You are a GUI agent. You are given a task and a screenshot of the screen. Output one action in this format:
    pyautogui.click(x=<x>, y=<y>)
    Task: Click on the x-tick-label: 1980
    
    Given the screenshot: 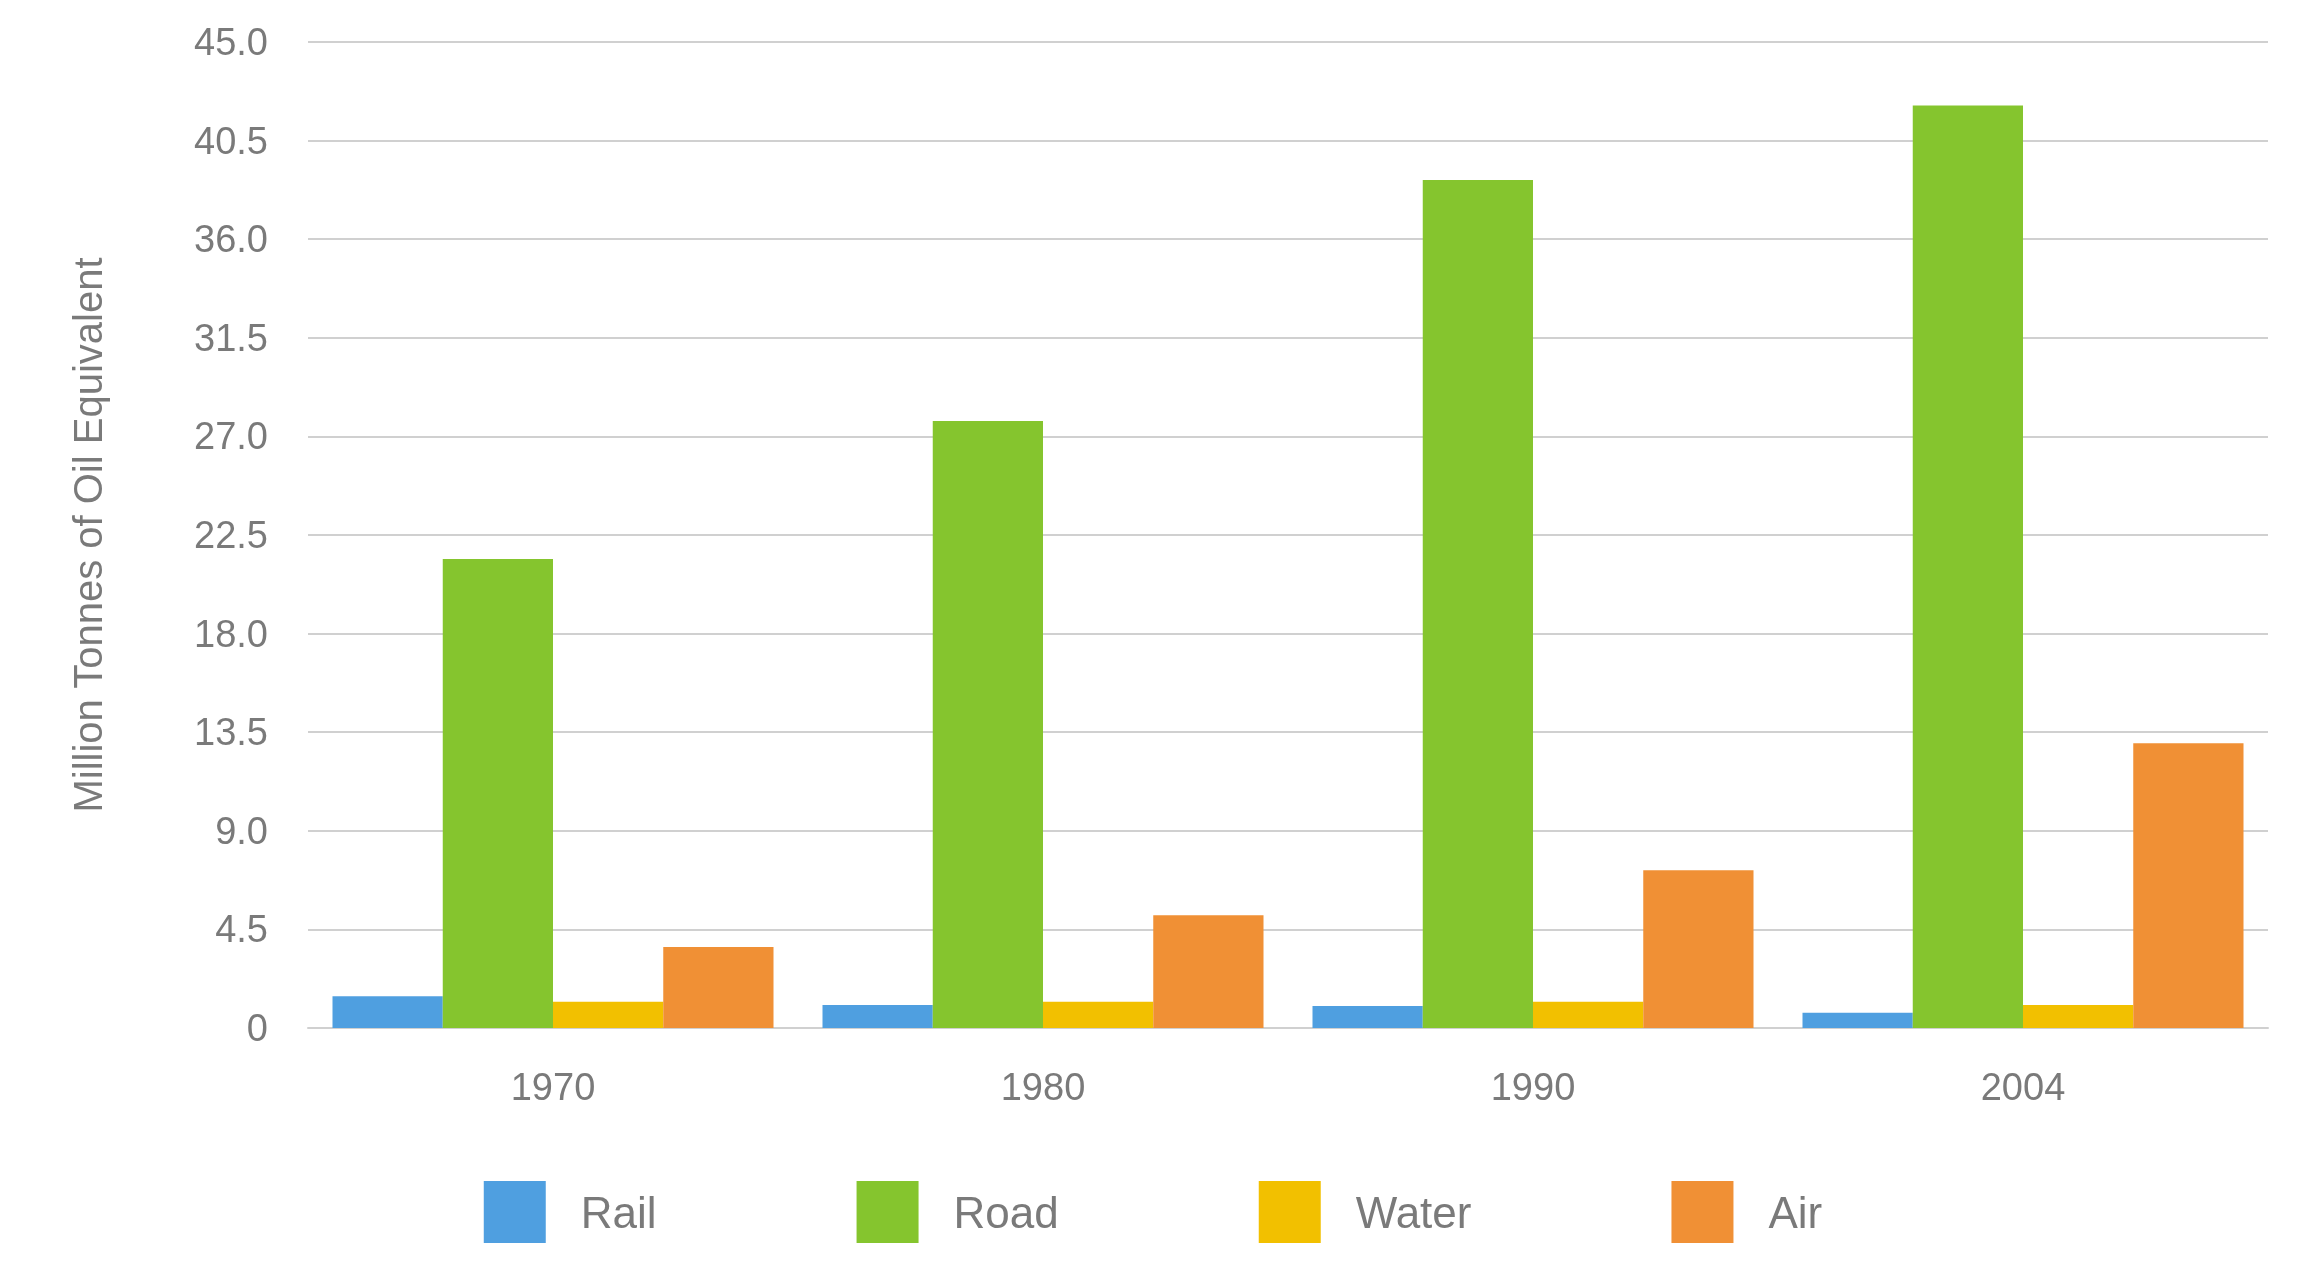 What is the action you would take?
    pyautogui.click(x=1043, y=1087)
    